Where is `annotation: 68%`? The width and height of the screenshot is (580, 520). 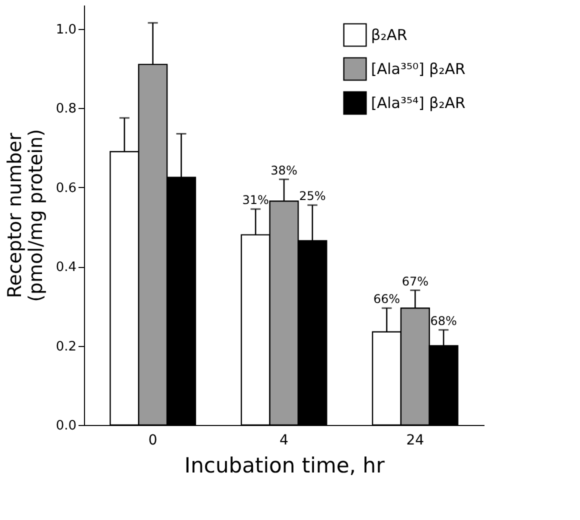 annotation: 68% is located at coordinates (443, 321).